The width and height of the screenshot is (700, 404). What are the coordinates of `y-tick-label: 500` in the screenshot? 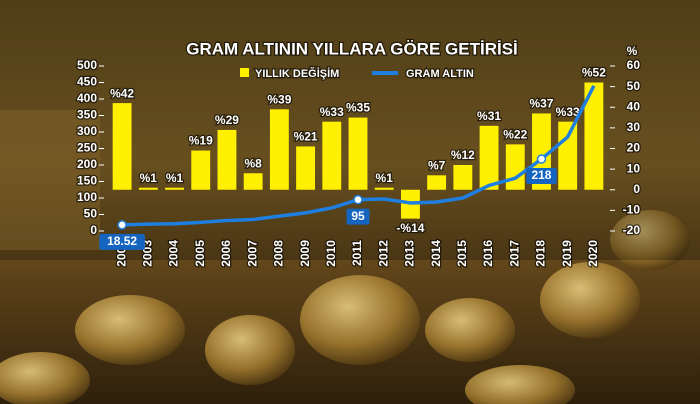 It's located at (87, 65).